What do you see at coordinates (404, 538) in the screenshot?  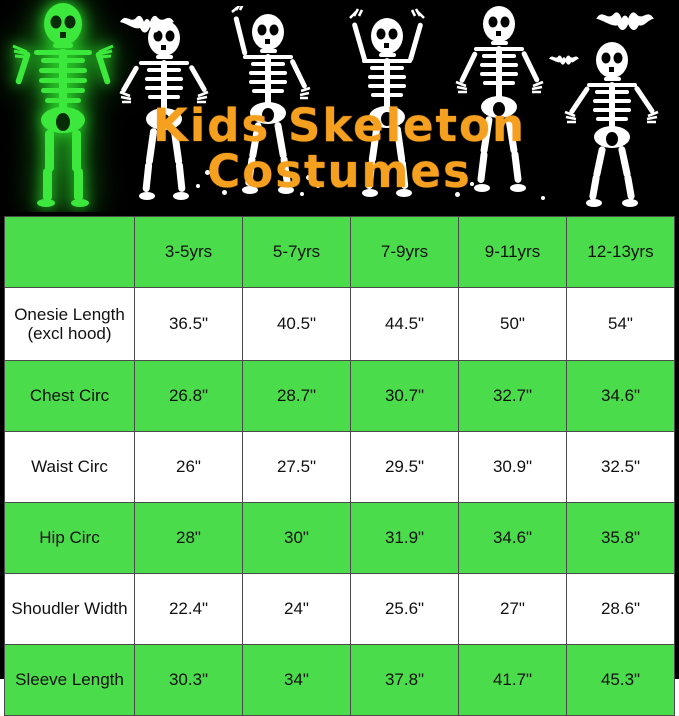 I see `cell-hip-circ-7-9yrs: 31.9"` at bounding box center [404, 538].